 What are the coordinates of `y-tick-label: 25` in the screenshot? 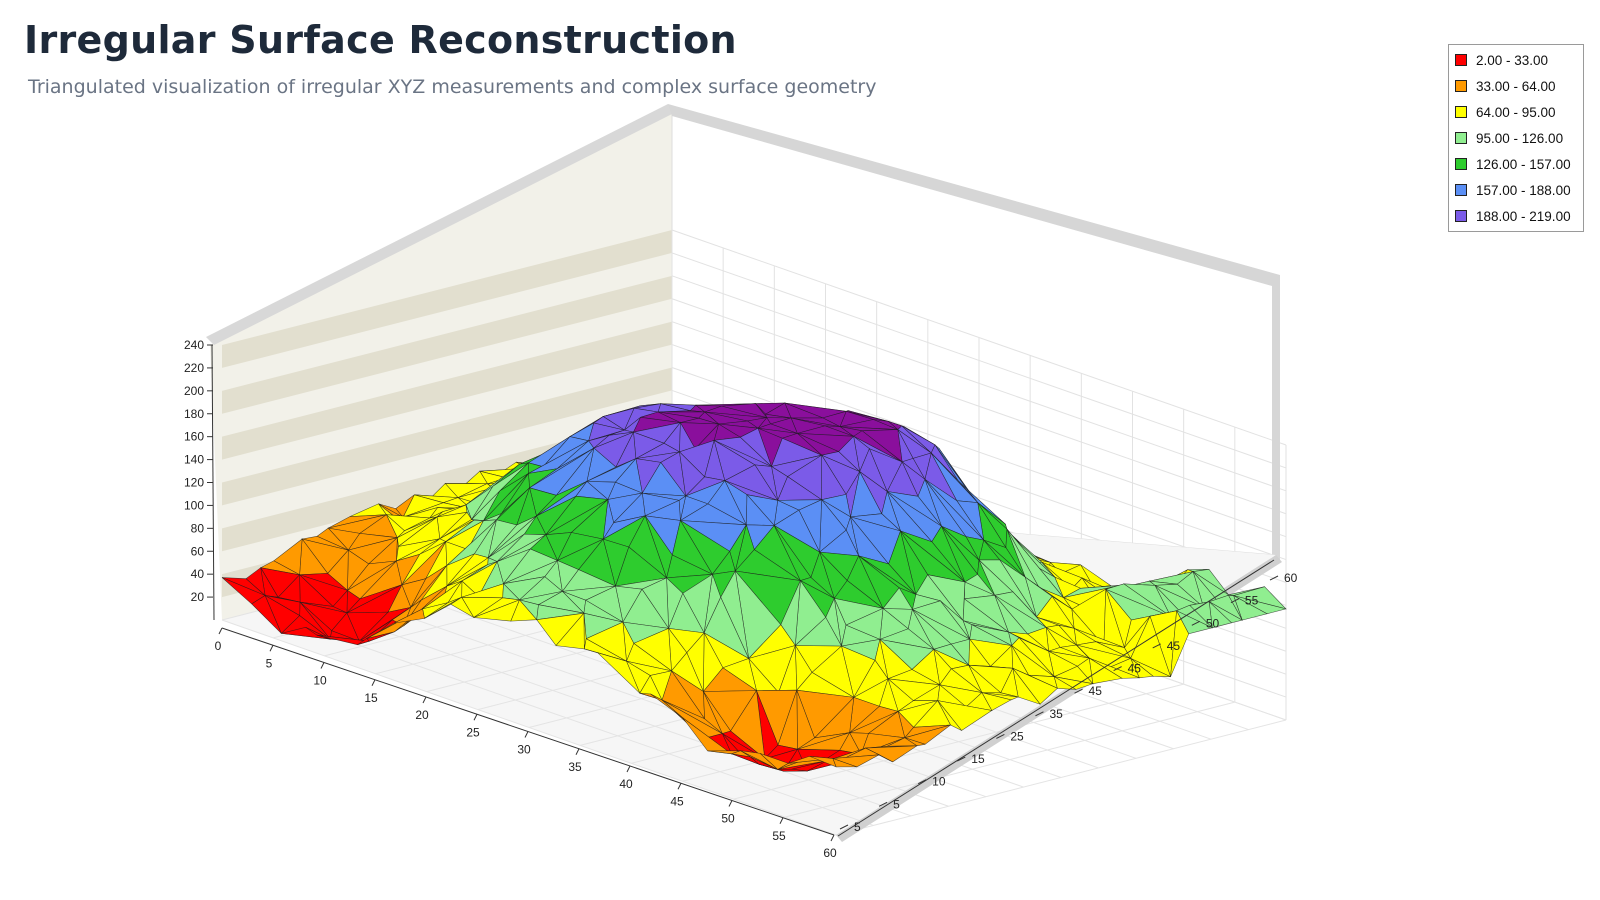 It's located at (1017, 736).